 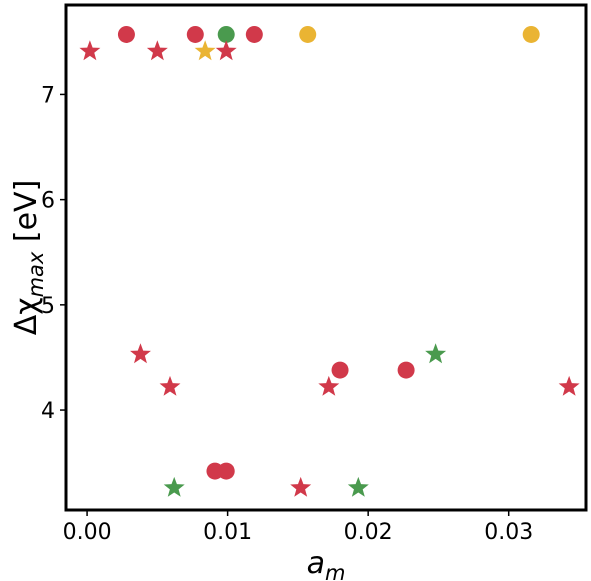 What do you see at coordinates (48, 306) in the screenshot?
I see `y-tick-label: 5` at bounding box center [48, 306].